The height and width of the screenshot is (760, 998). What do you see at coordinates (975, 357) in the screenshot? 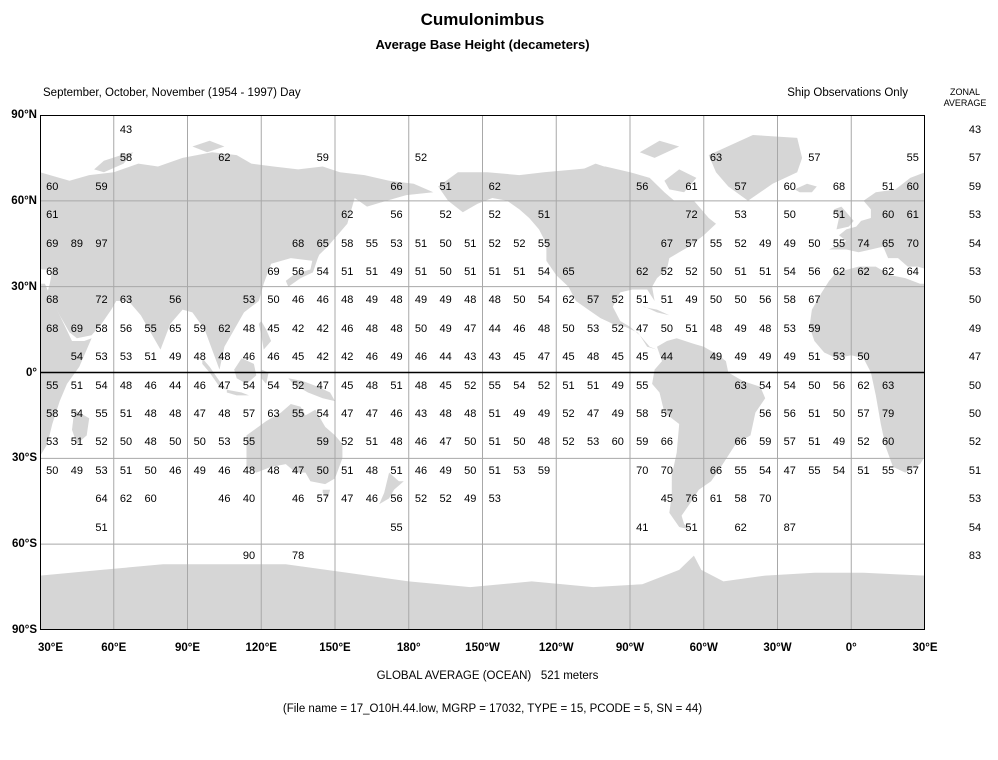
I see `zonal-average-value: 47` at bounding box center [975, 357].